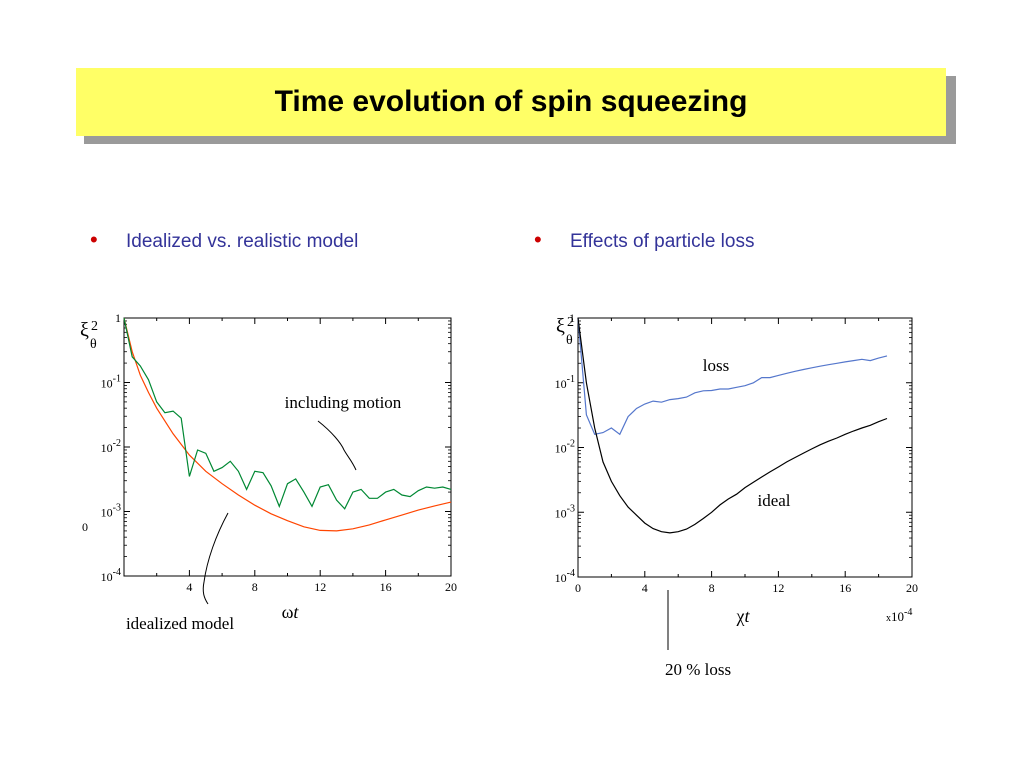 Image resolution: width=1024 pixels, height=768 pixels. I want to click on x-scale-base: 10, so click(897, 616).